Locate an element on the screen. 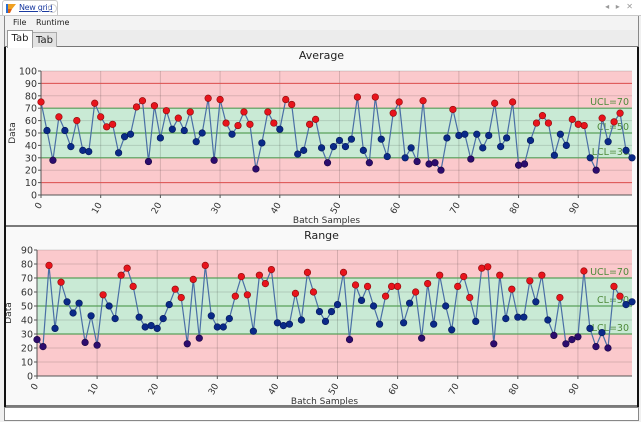 This screenshot has height=422, width=641. x-tick-label: 50 is located at coordinates (336, 208).